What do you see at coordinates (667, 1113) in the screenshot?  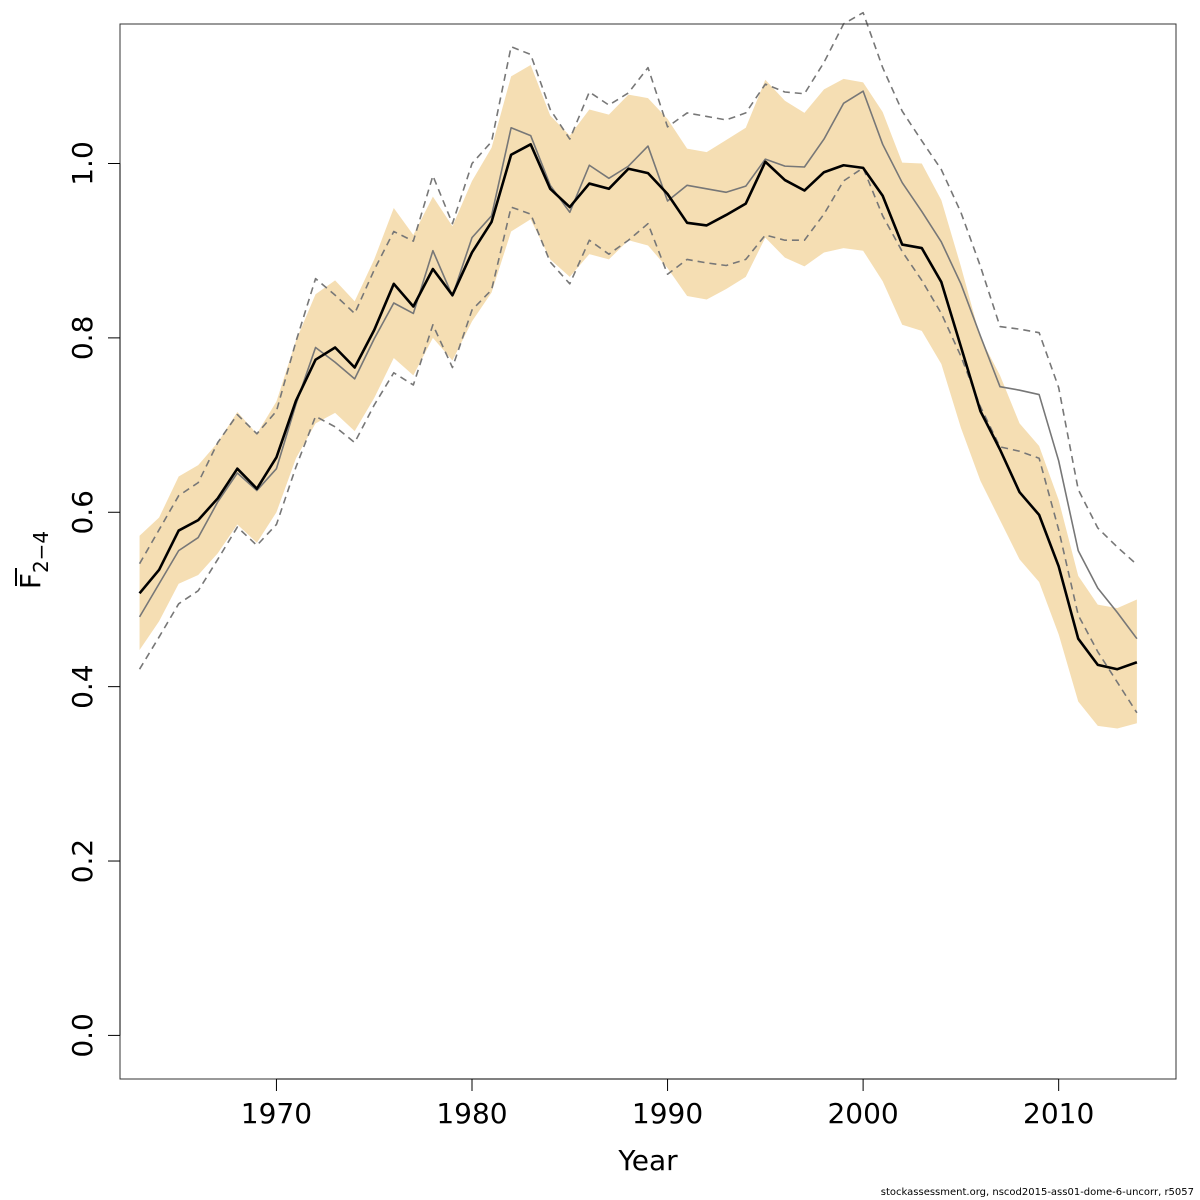 I see `x-tick-label: 1990` at bounding box center [667, 1113].